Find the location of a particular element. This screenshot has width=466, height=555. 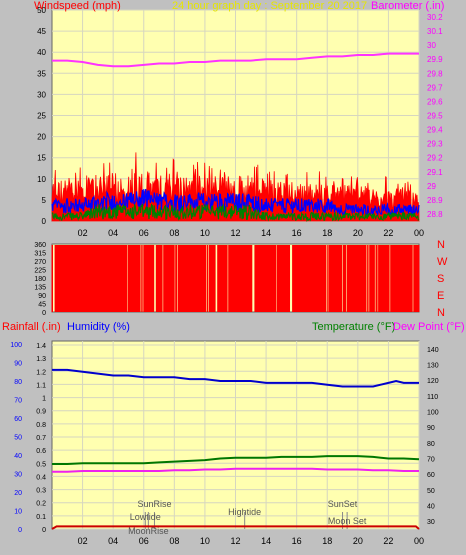

wind-tick-label: 35 is located at coordinates (41, 73).